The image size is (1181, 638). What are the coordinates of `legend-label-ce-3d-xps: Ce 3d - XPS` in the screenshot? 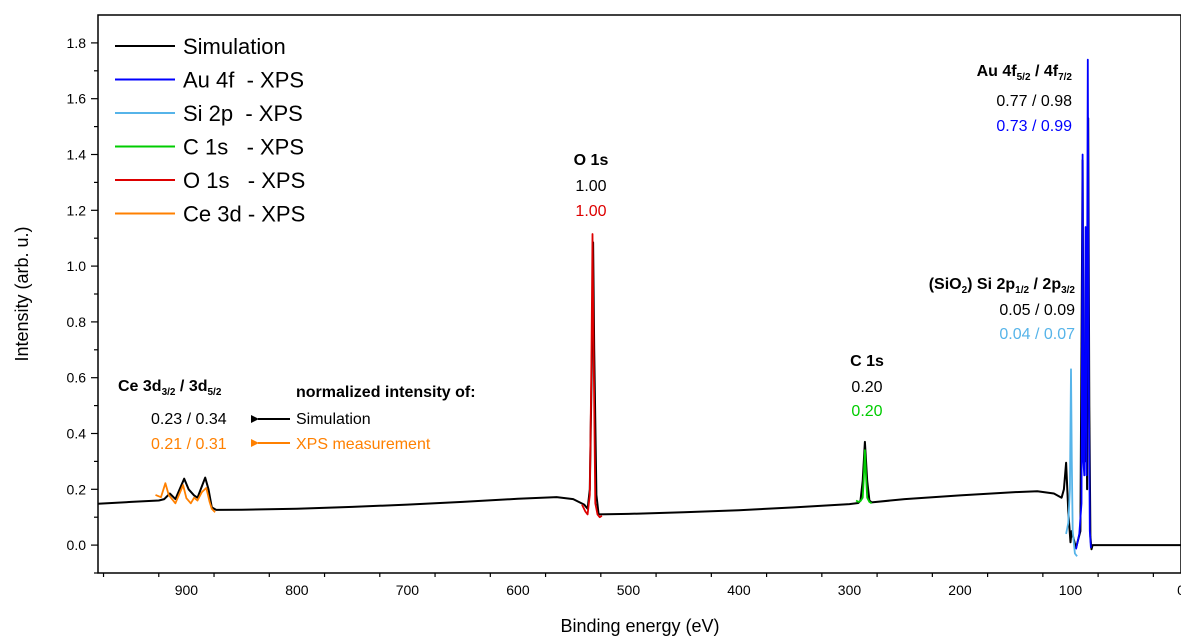 It's located at (244, 214).